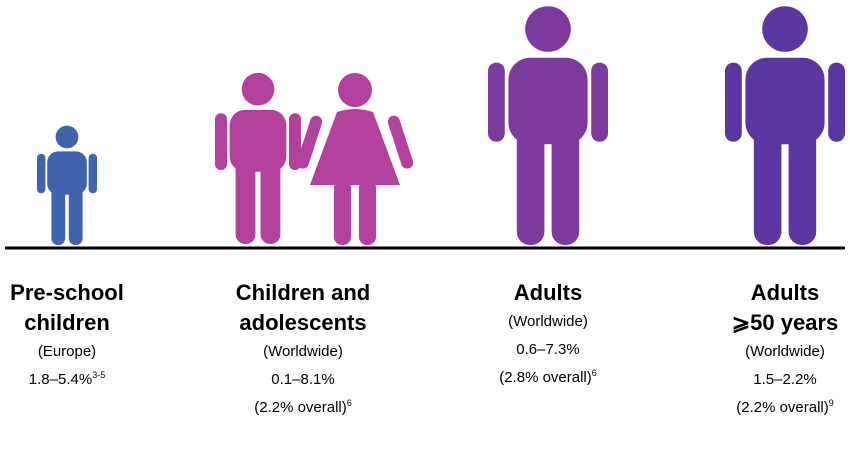 The image size is (850, 463). What do you see at coordinates (548, 335) in the screenshot?
I see `group: Adults (Worldwide) 0.6–7.3% (2.8% overall)6` at bounding box center [548, 335].